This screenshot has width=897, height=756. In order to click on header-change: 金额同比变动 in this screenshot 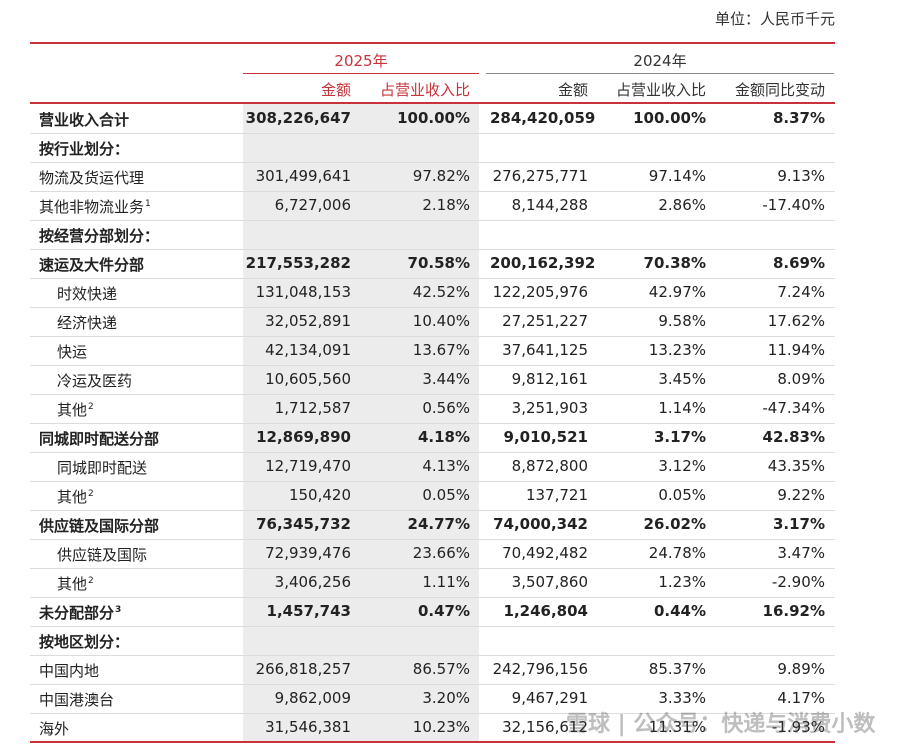, I will do `click(779, 90)`.